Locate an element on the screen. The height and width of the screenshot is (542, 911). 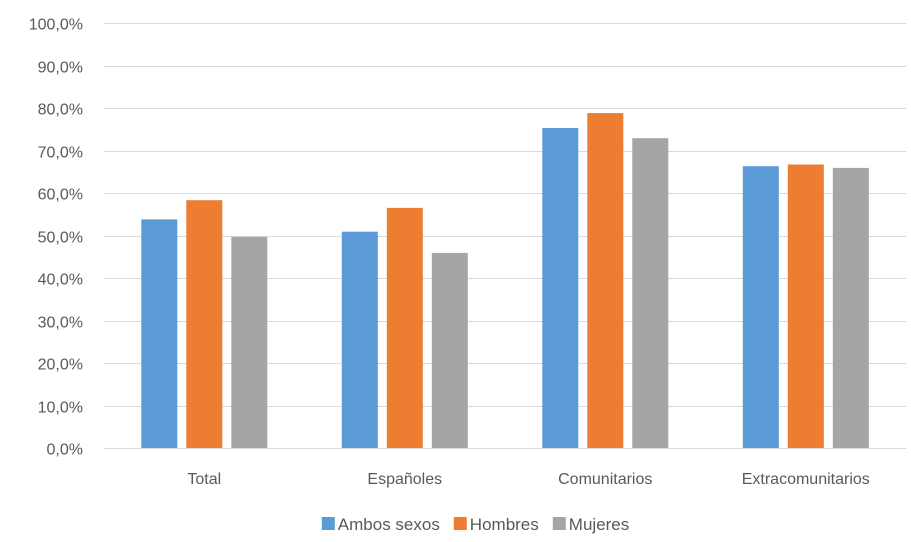
legend-label: Hombres is located at coordinates (504, 524).